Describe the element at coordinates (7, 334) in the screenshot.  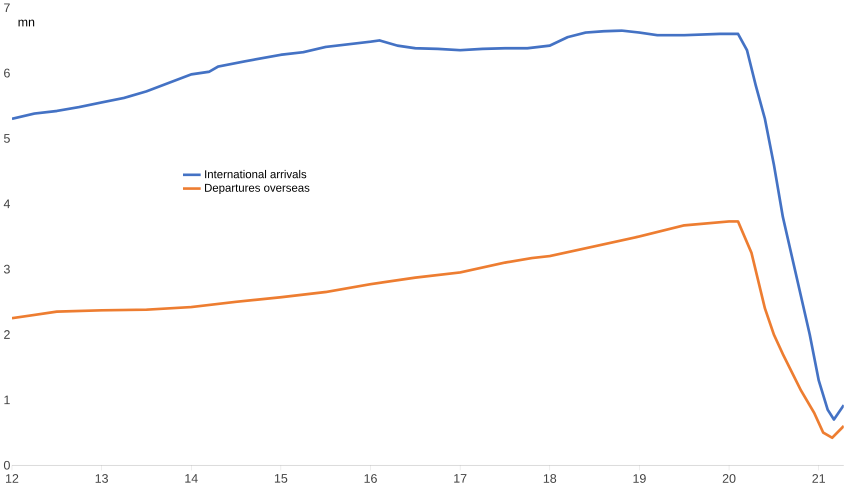
I see `y-tick-label: 2` at that location.